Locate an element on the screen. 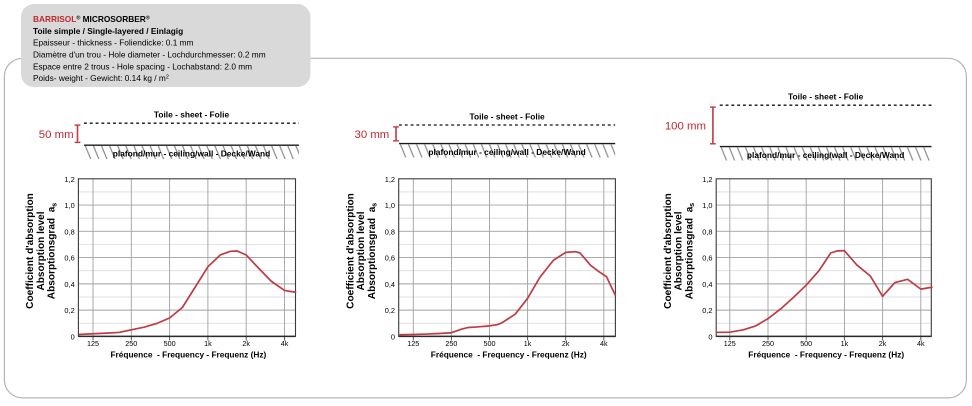  svg-text: BARRISOL® MICROSORBER® is located at coordinates (91, 19).